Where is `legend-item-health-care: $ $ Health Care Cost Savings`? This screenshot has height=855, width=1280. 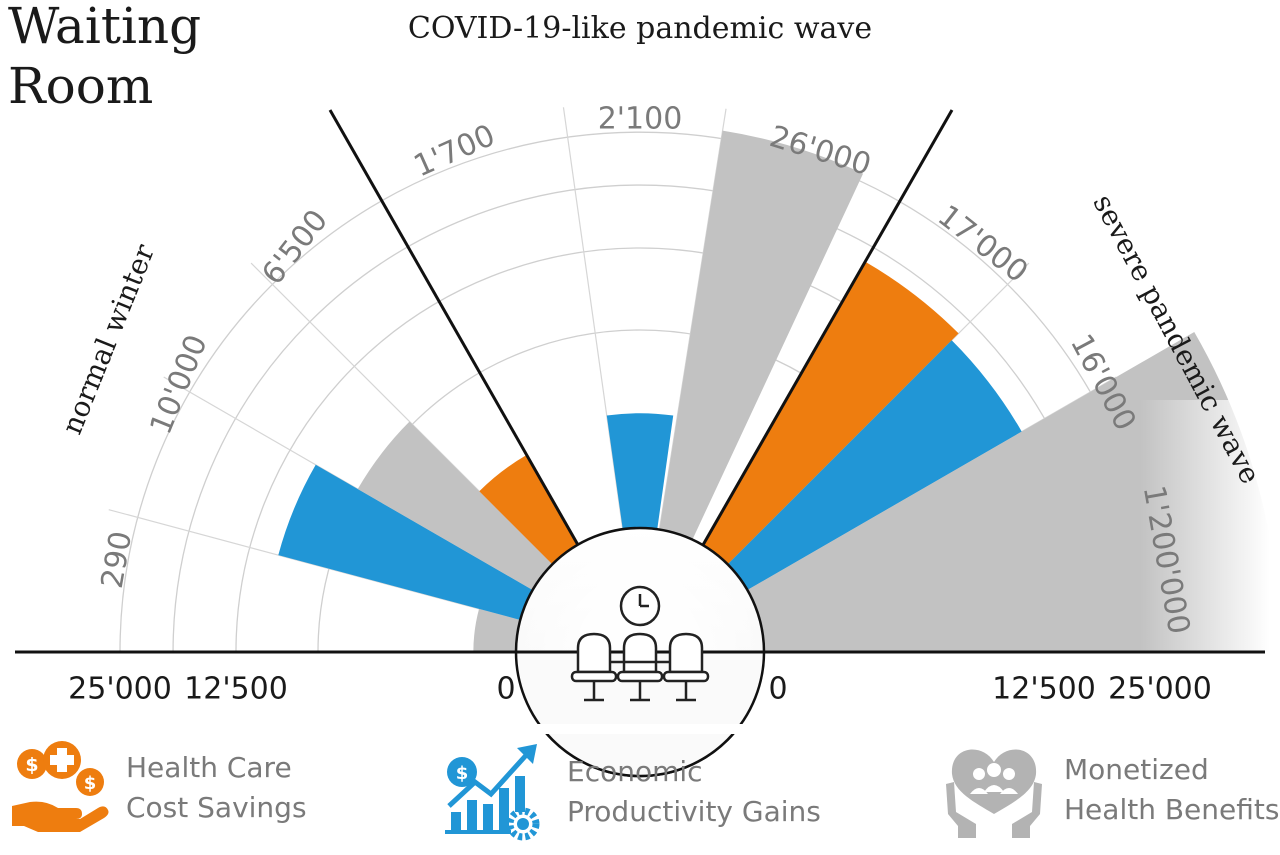 legend-item-health-care: $ $ Health Care Cost Savings is located at coordinates (158, 788).